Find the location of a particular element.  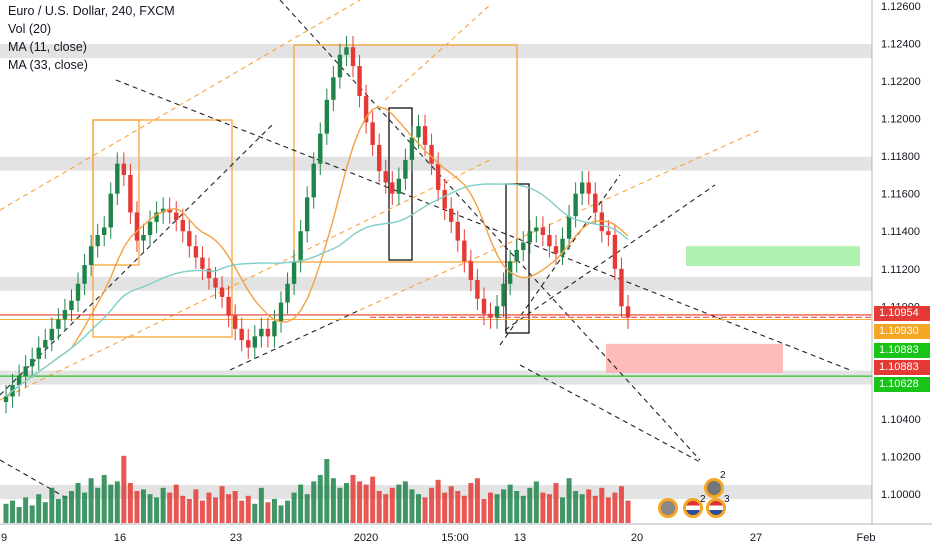

ma-fast-label: MA (11, close) is located at coordinates (47, 47).